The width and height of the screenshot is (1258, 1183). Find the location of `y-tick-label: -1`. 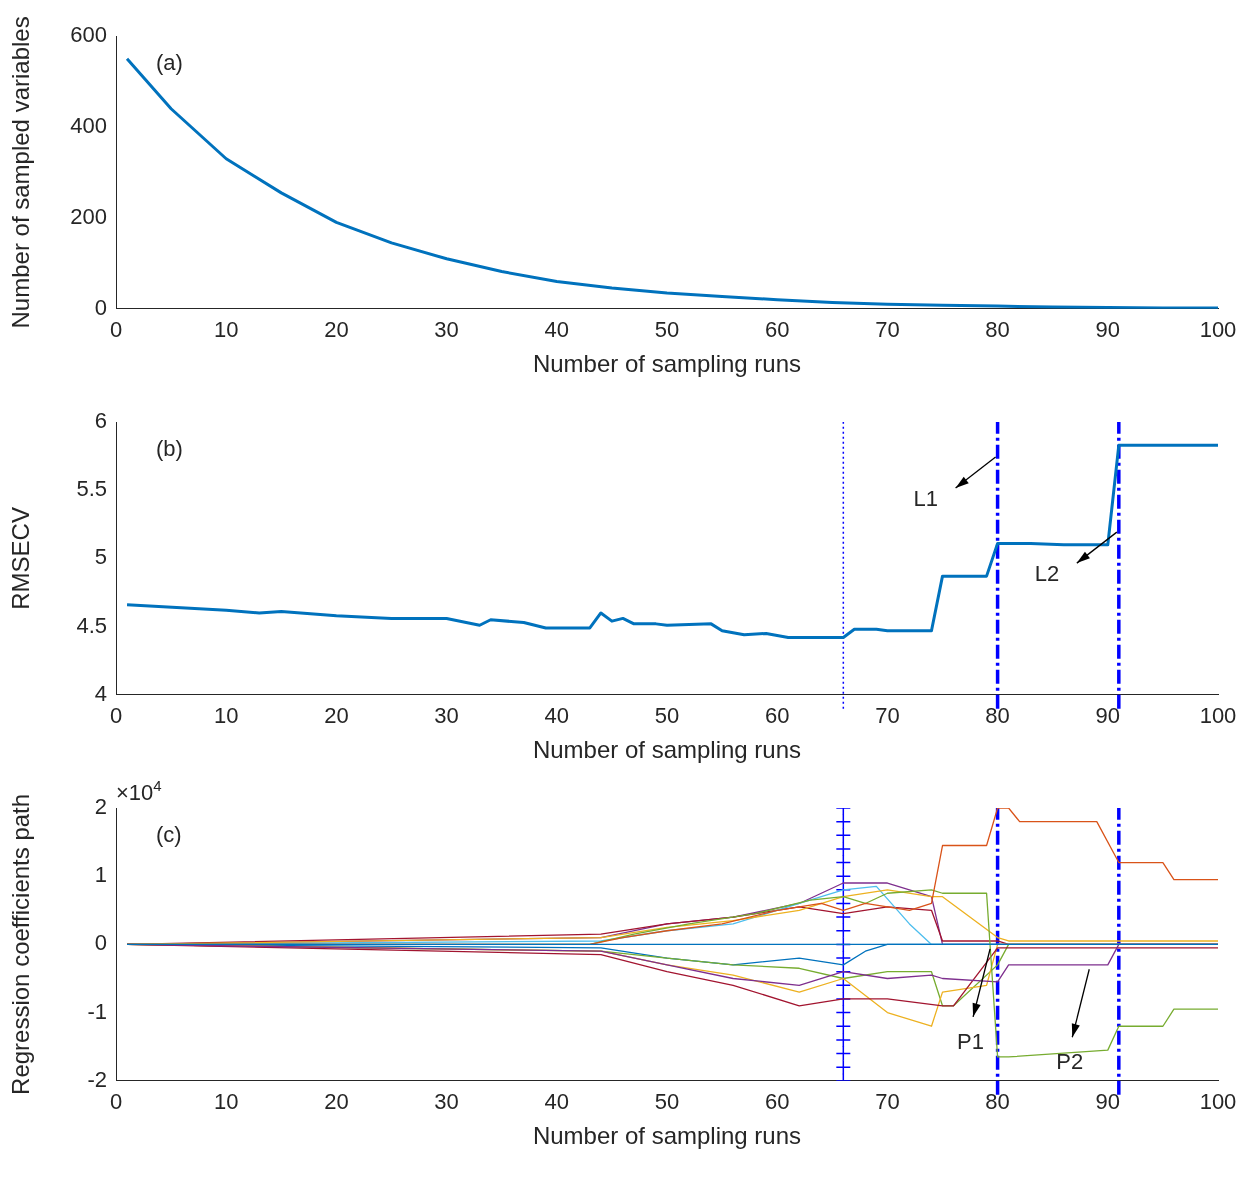

y-tick-label: -1 is located at coordinates (97, 1011).